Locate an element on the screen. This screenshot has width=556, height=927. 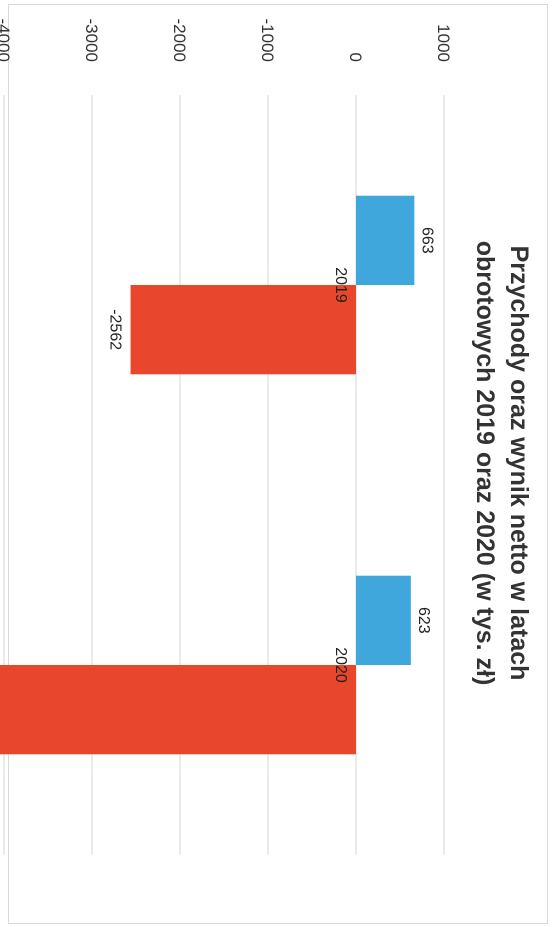
category-label: 2019 is located at coordinates (340, 285).